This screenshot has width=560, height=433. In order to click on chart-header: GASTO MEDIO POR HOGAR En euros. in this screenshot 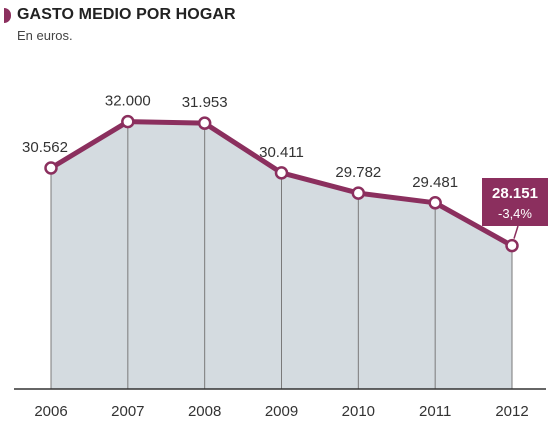, I will do `click(120, 24)`.